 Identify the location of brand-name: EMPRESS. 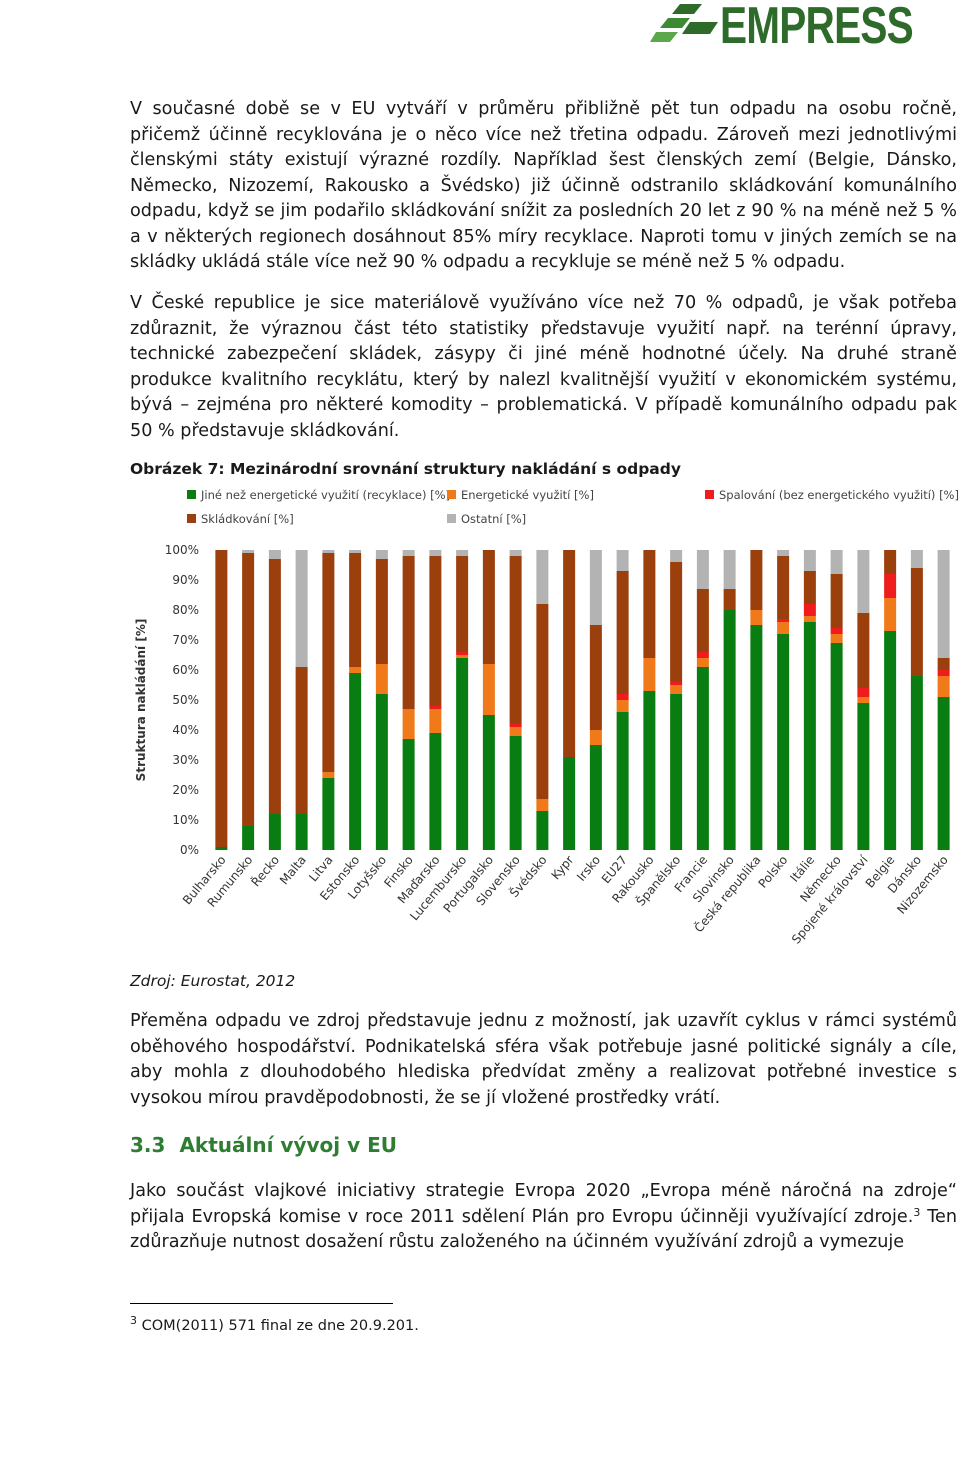
(817, 27).